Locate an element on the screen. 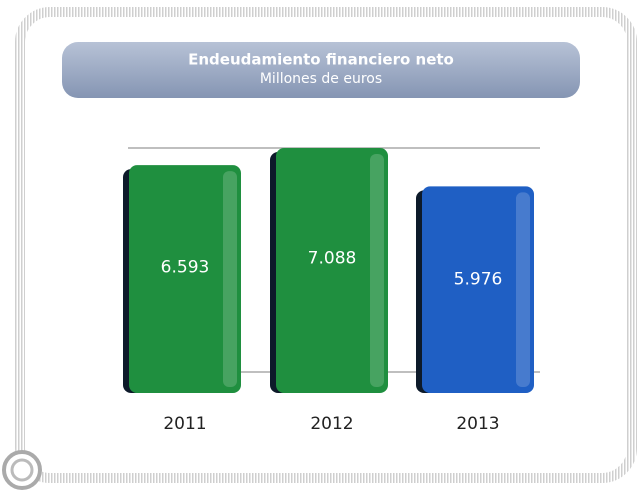 This screenshot has width=641, height=493. x-tick-label: 2012 is located at coordinates (331, 424).